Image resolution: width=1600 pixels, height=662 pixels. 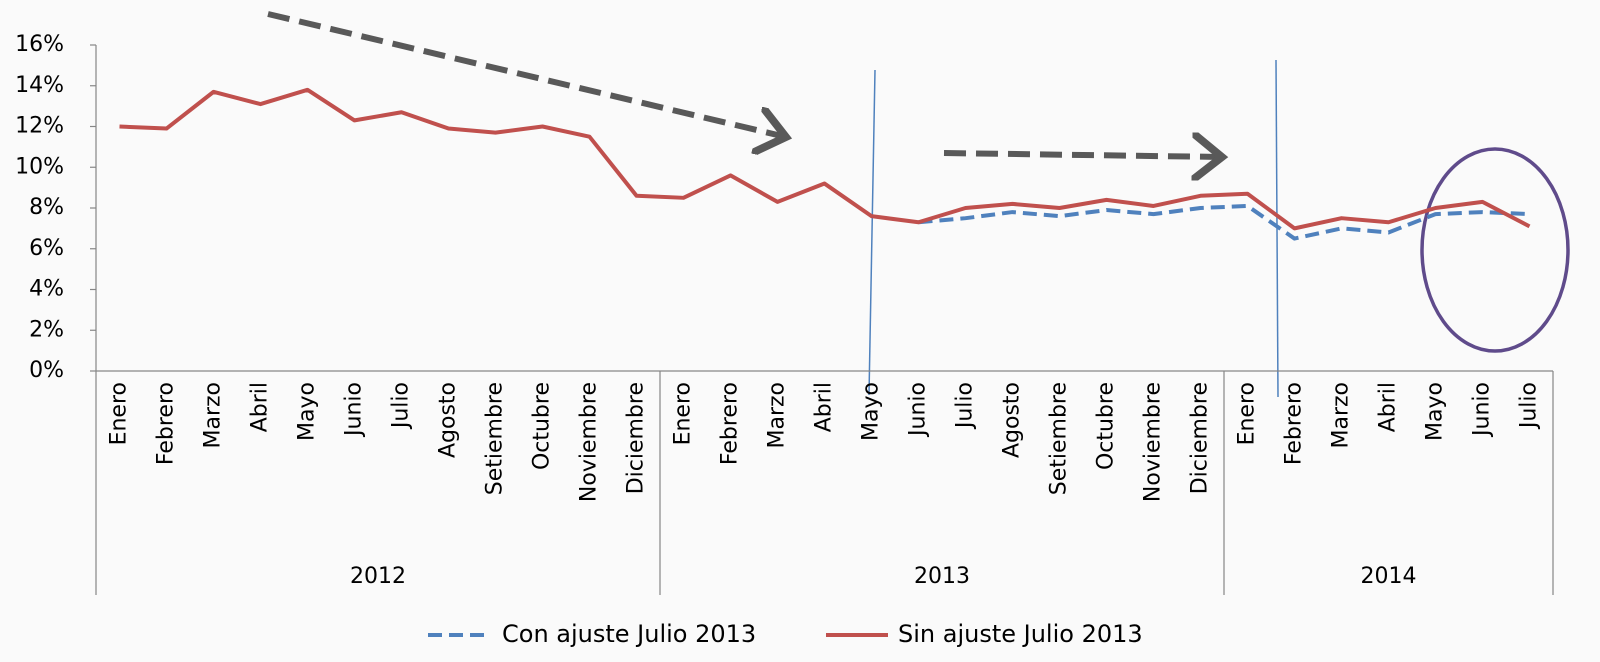 What do you see at coordinates (39, 44) in the screenshot?
I see `y-tick-label: 16%` at bounding box center [39, 44].